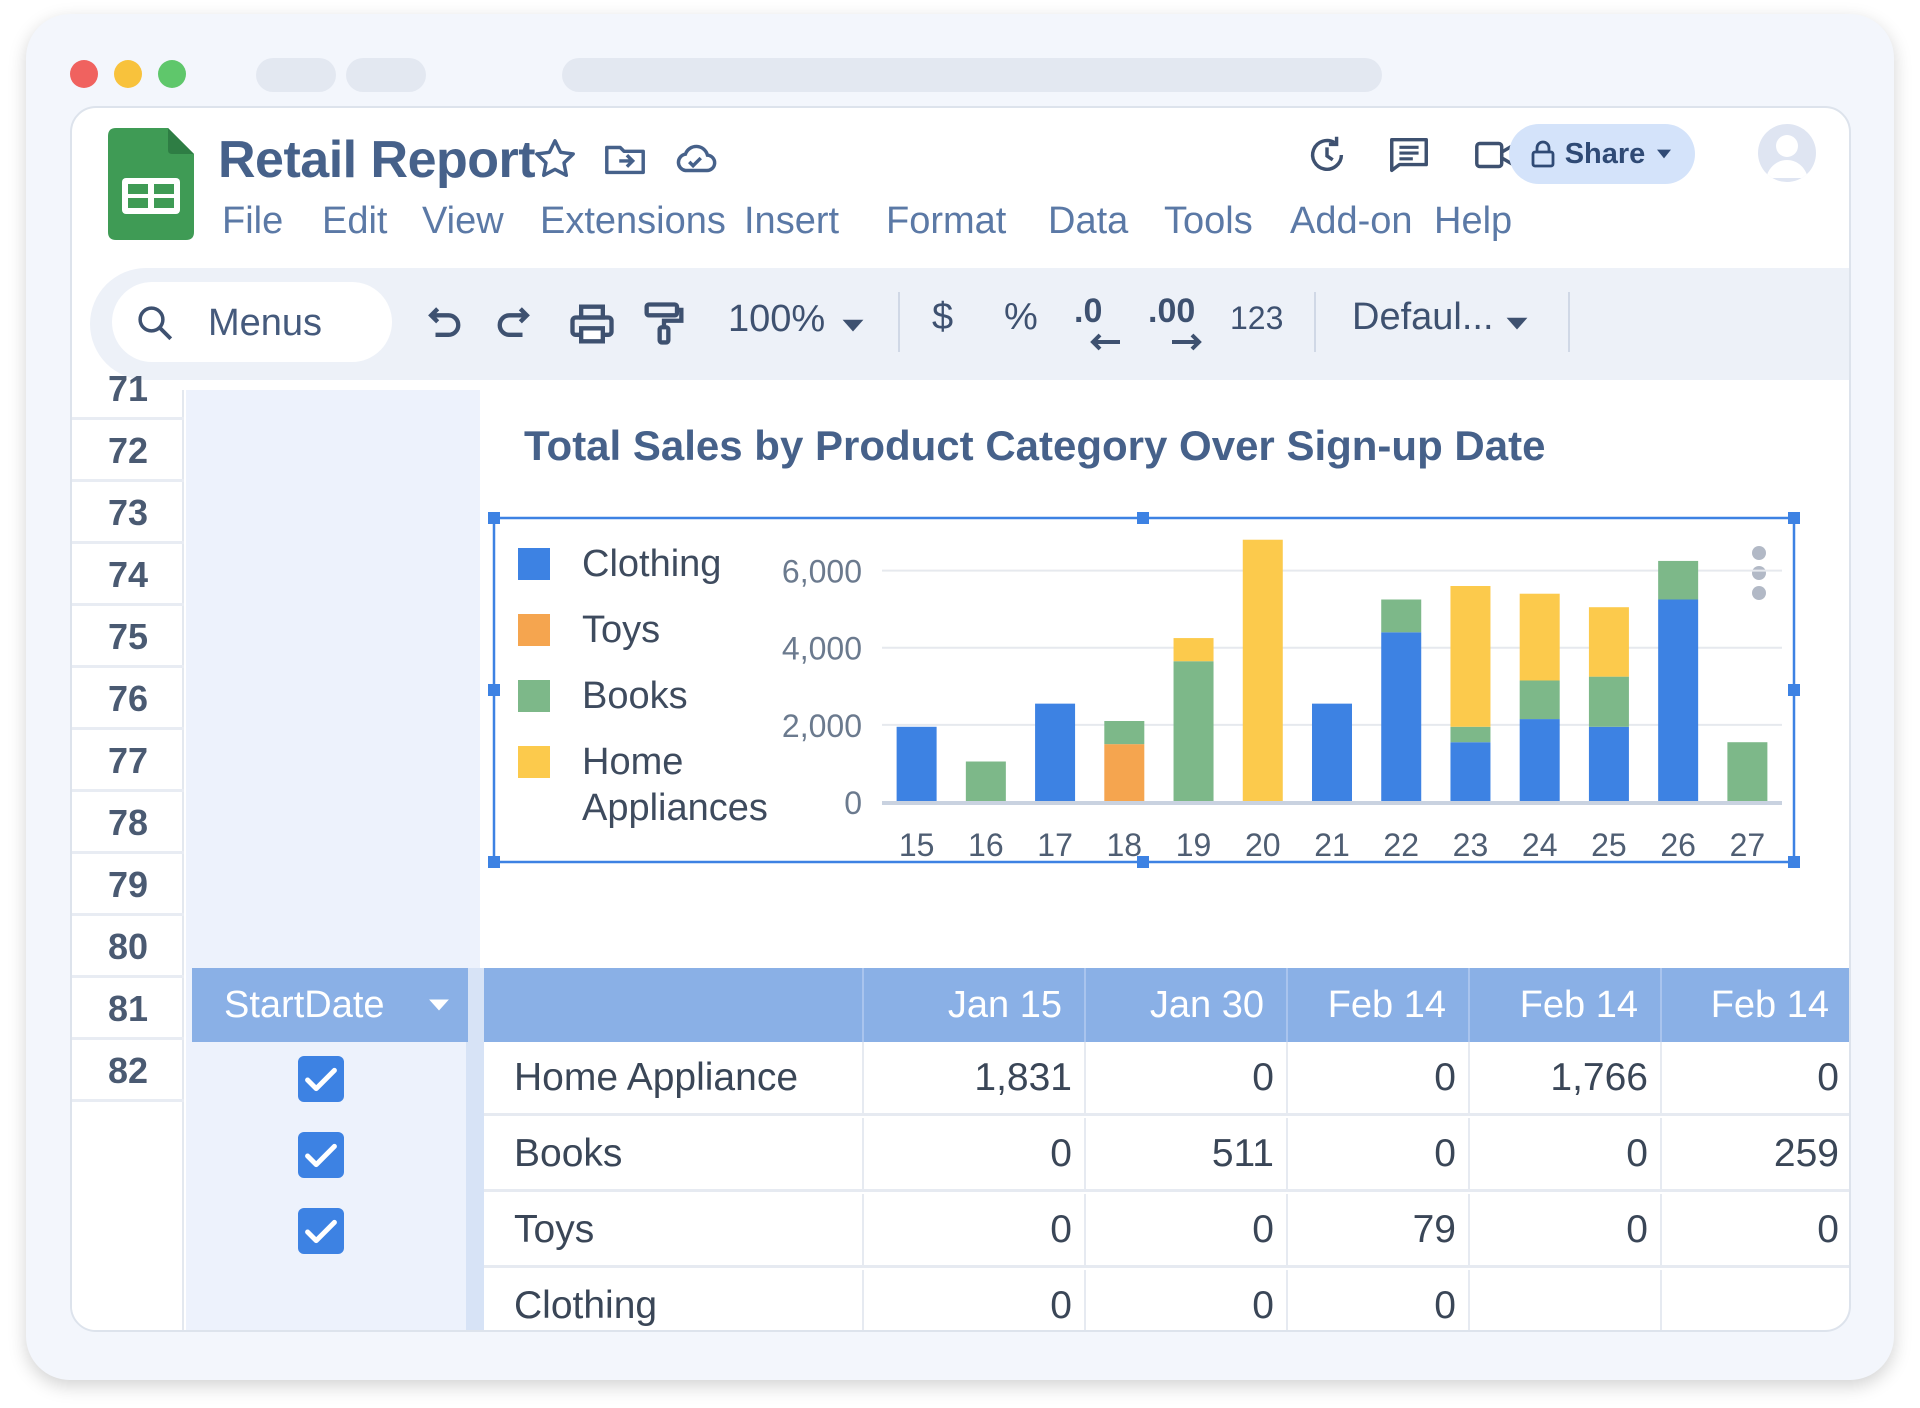 Image resolution: width=1920 pixels, height=1408 pixels. Describe the element at coordinates (128, 452) in the screenshot. I see `row-number: 72` at that location.